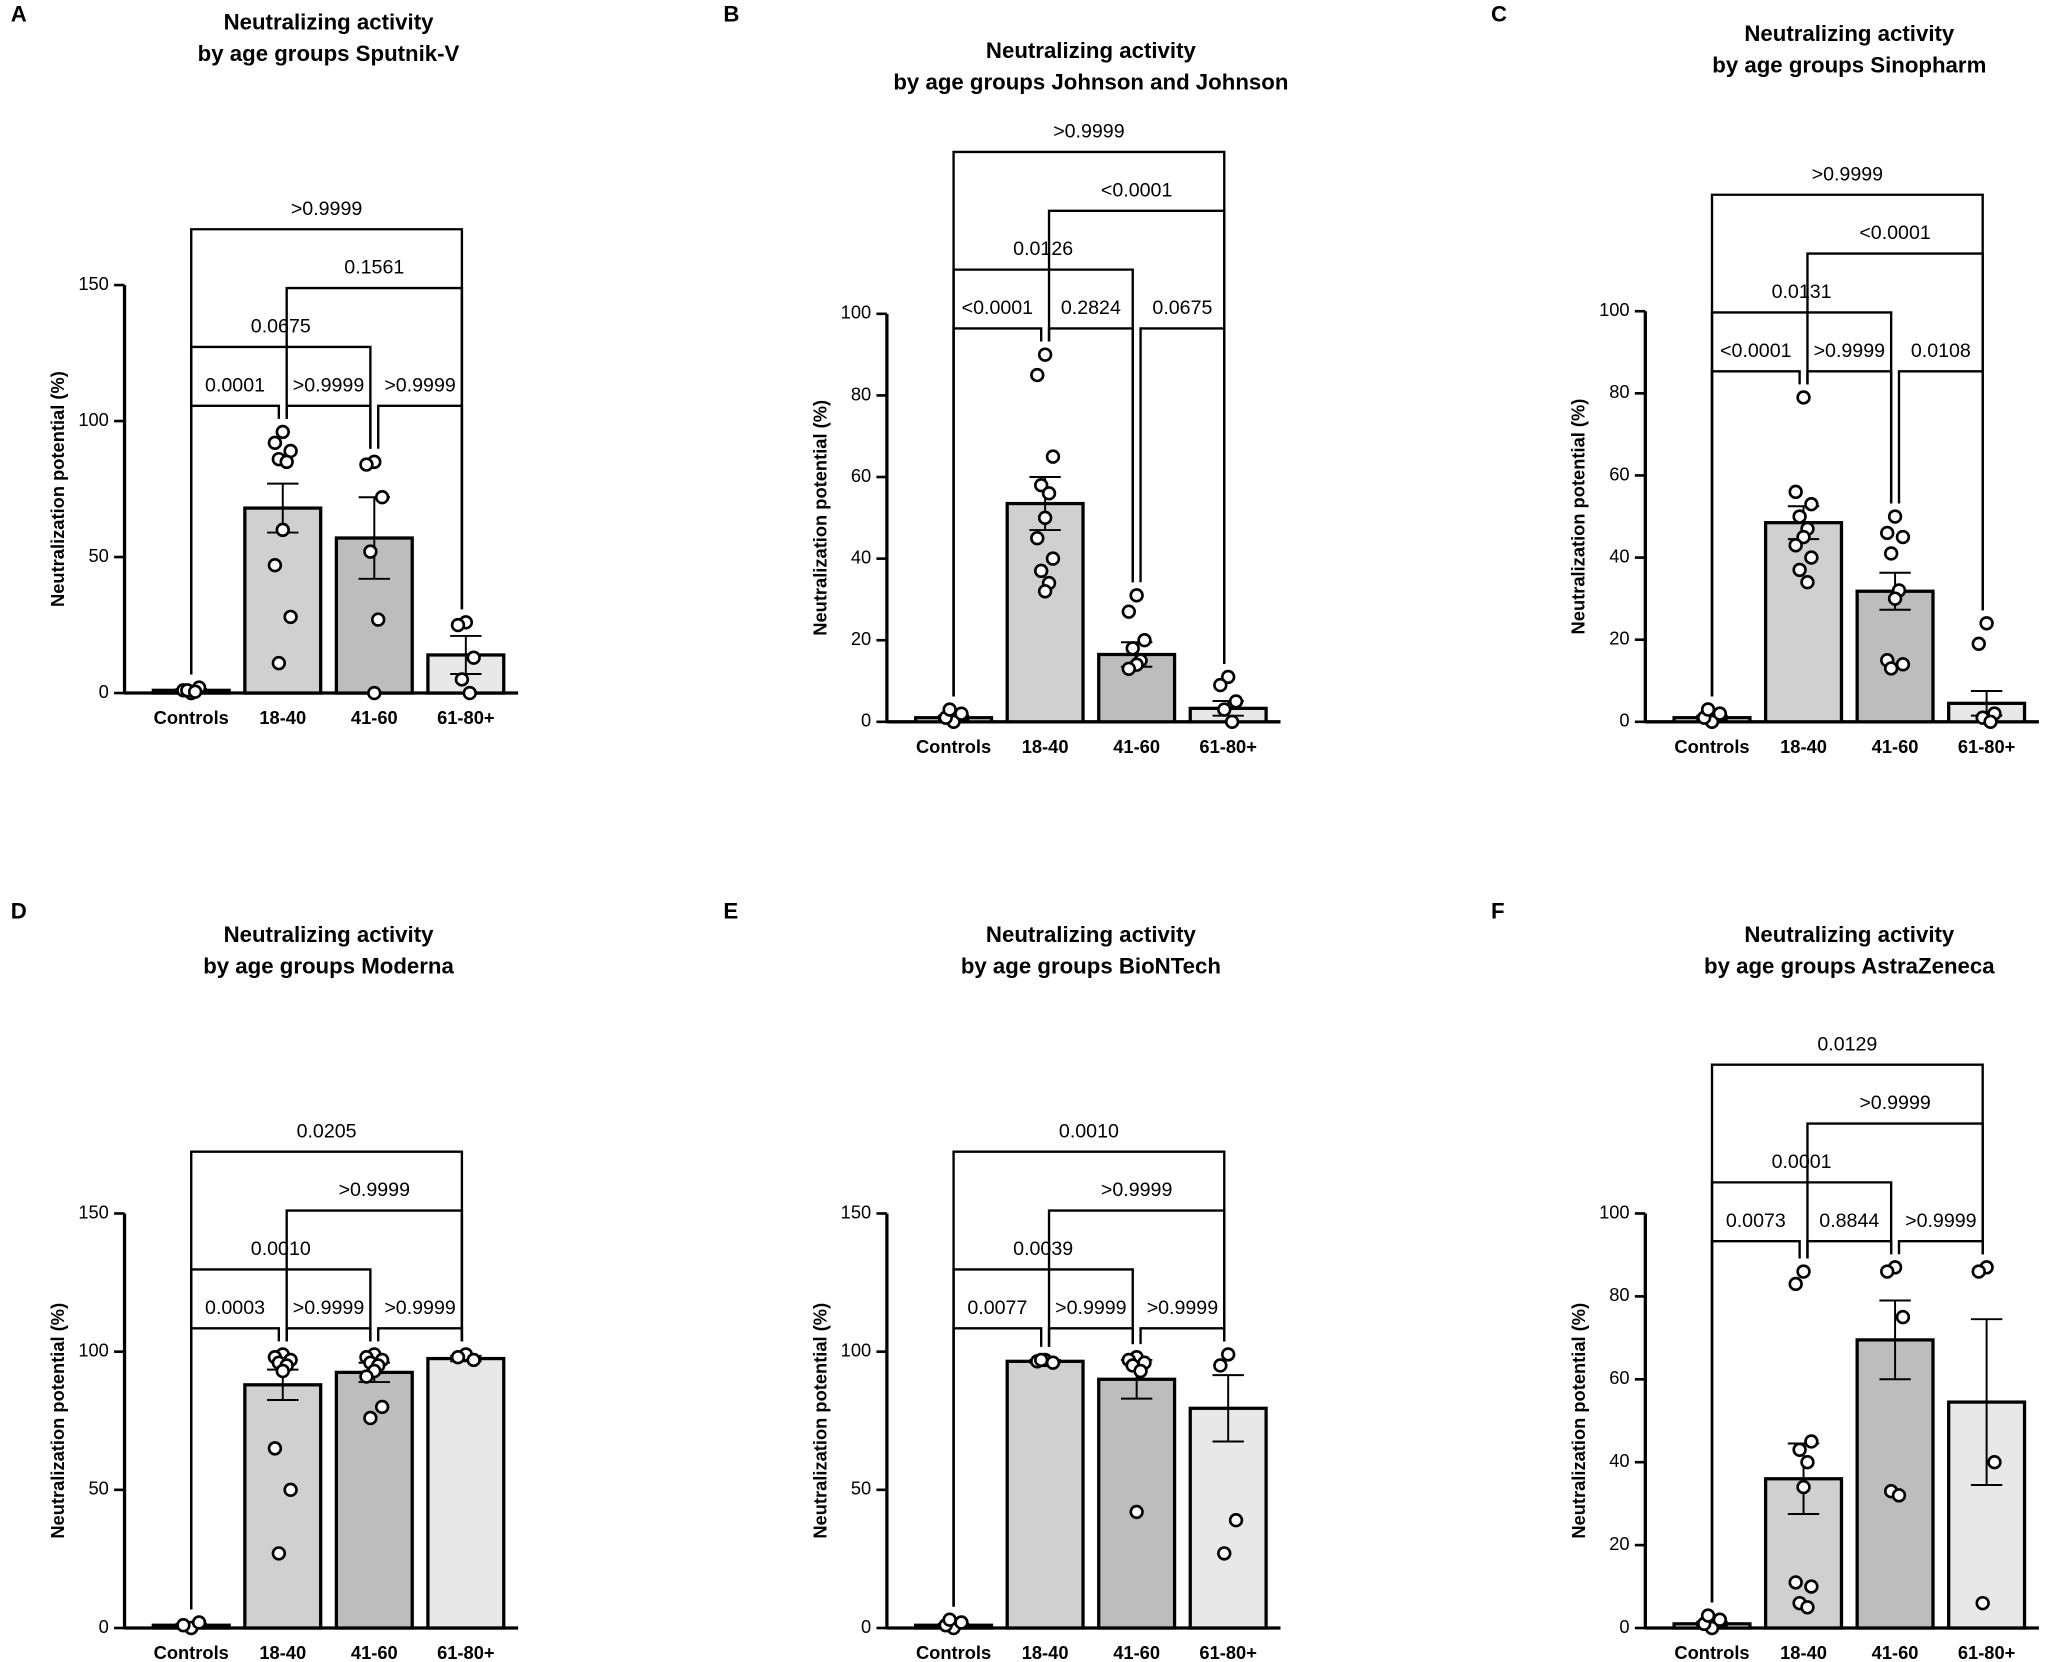 The width and height of the screenshot is (2051, 1662). I want to click on p-value: 0.0001, so click(1802, 1162).